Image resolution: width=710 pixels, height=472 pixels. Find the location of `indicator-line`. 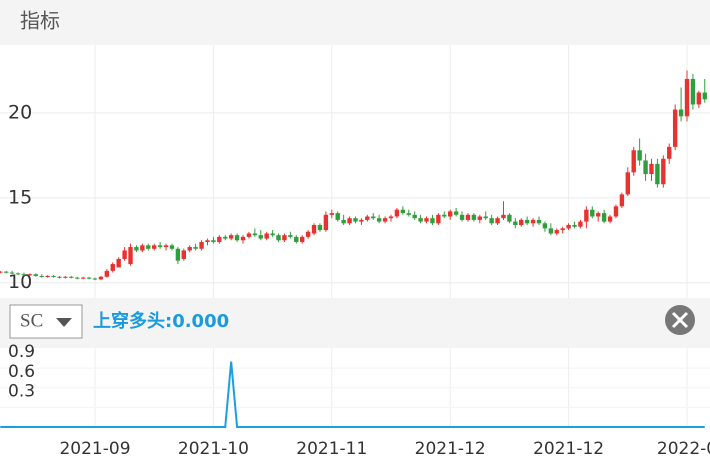

indicator-line is located at coordinates (352, 394).